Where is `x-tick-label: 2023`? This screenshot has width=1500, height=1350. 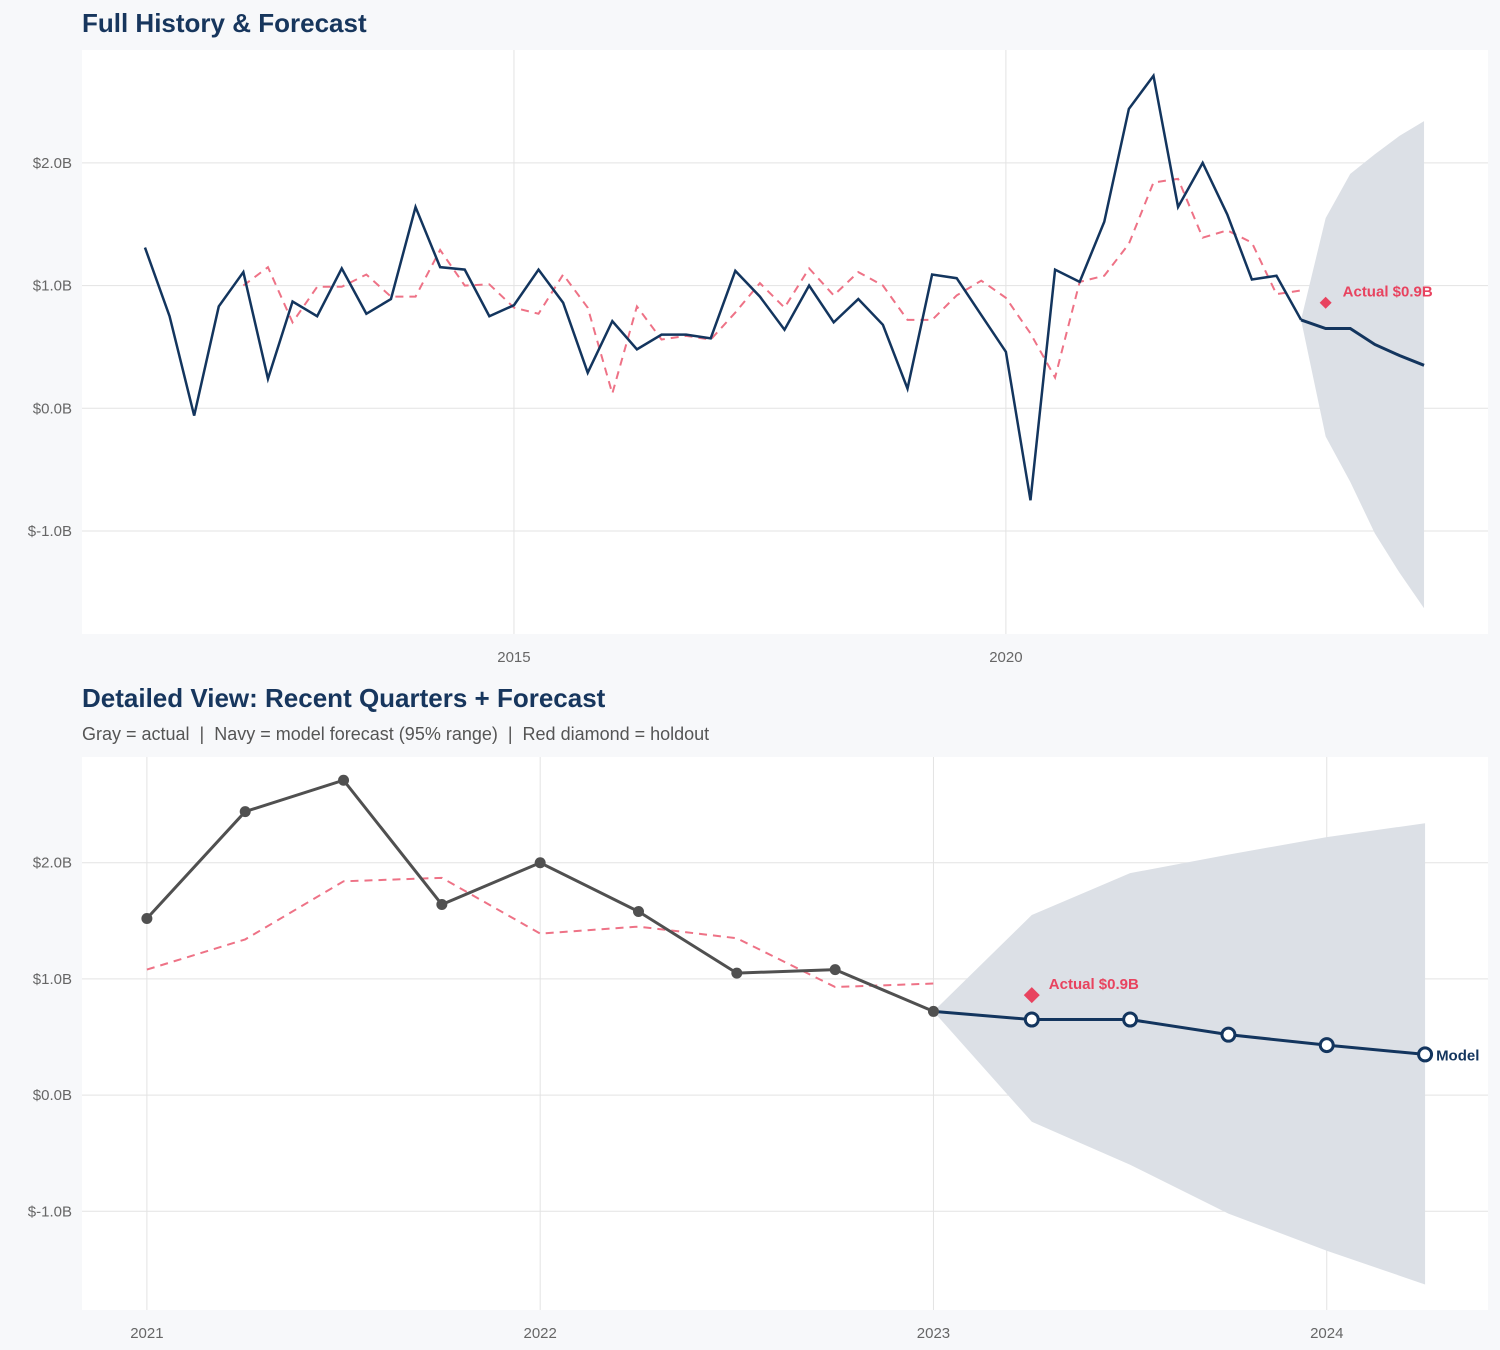 x-tick-label: 2023 is located at coordinates (933, 1333).